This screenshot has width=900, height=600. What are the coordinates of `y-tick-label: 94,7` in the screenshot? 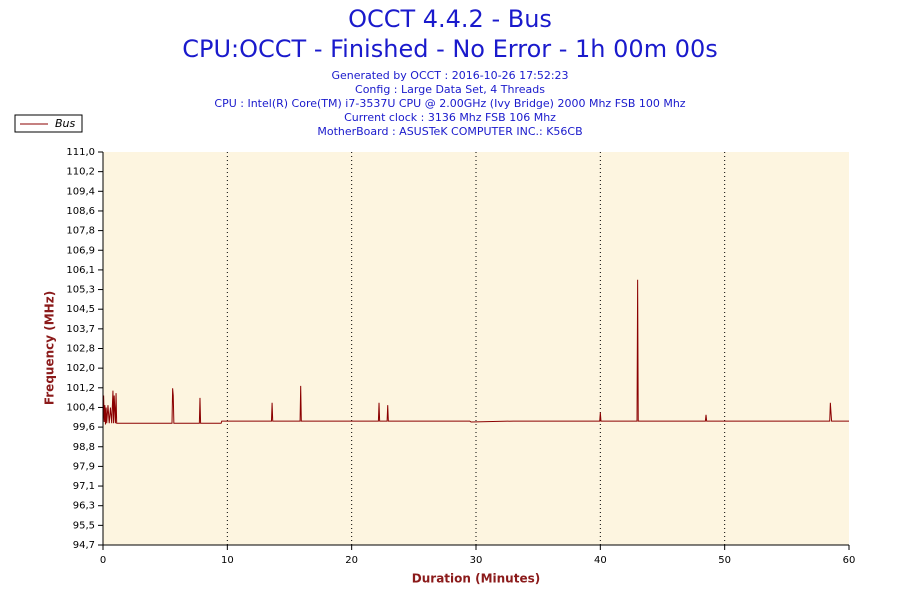 It's located at (84, 545).